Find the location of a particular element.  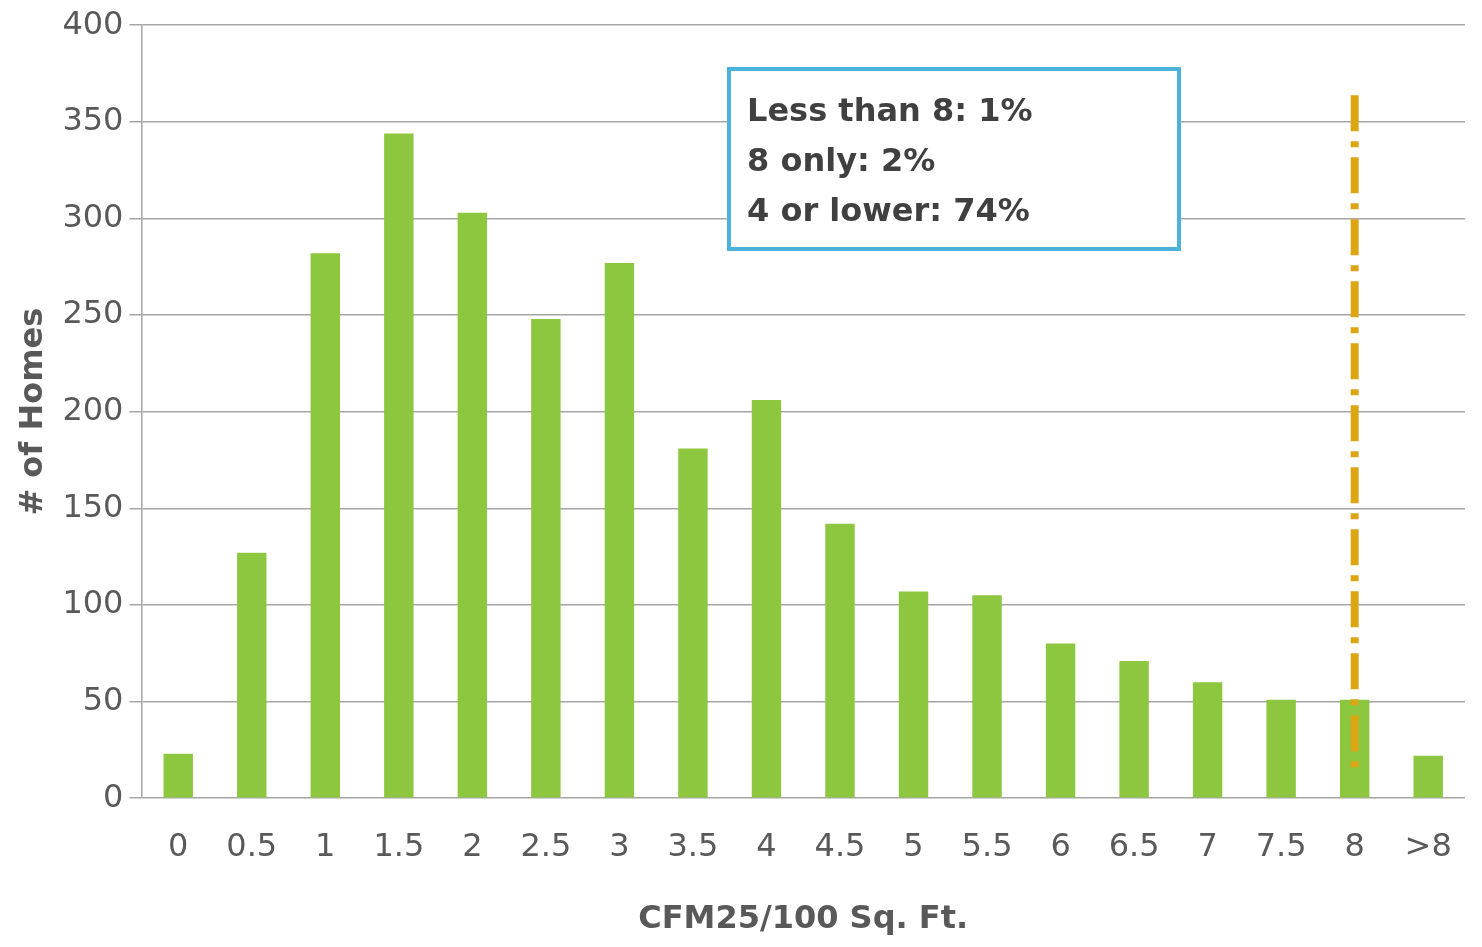

x-tick-label: 7 is located at coordinates (1207, 844).